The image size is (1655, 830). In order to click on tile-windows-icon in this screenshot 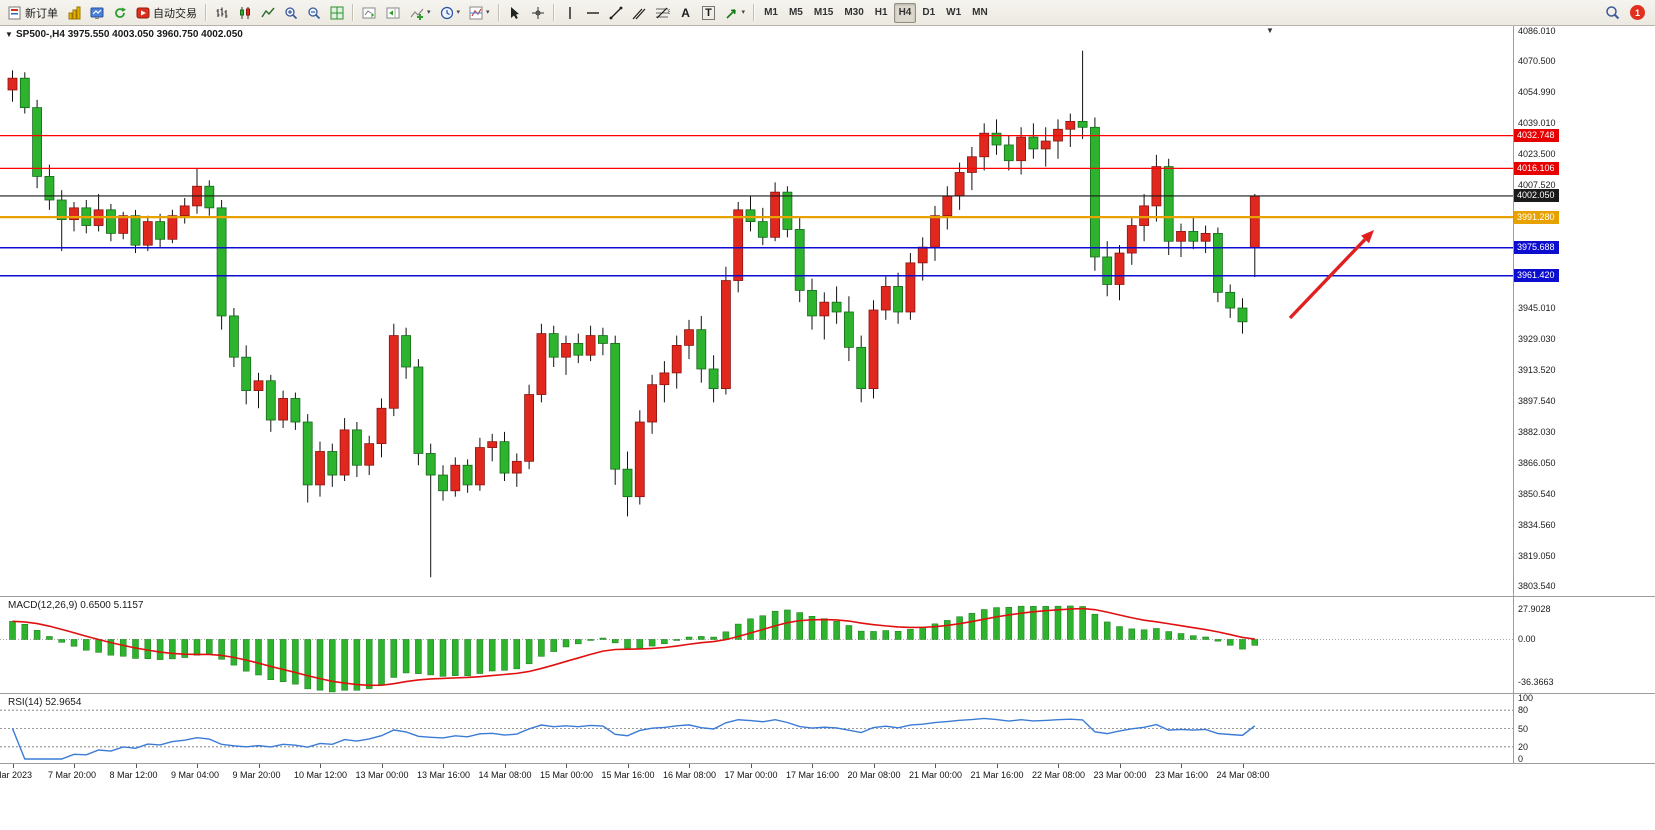, I will do `click(337, 12)`.